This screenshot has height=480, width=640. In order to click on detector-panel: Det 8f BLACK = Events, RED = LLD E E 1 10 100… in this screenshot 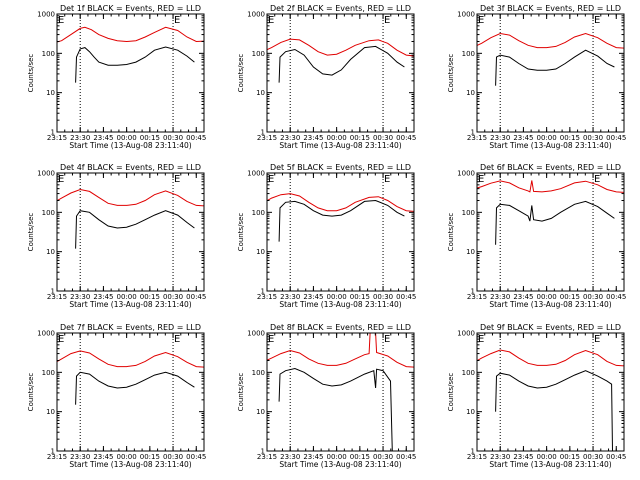, I will do `click(326, 396)`.